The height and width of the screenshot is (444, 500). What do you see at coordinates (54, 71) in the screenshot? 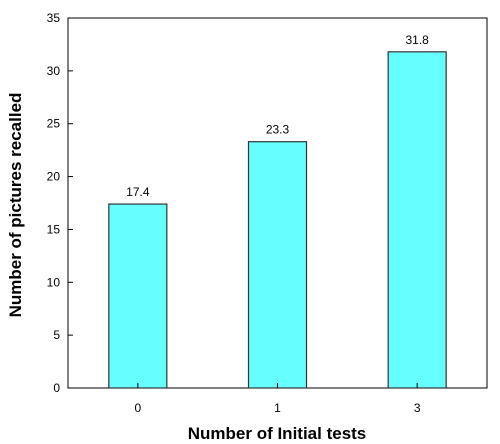
I see `y-tick-label: 30` at bounding box center [54, 71].